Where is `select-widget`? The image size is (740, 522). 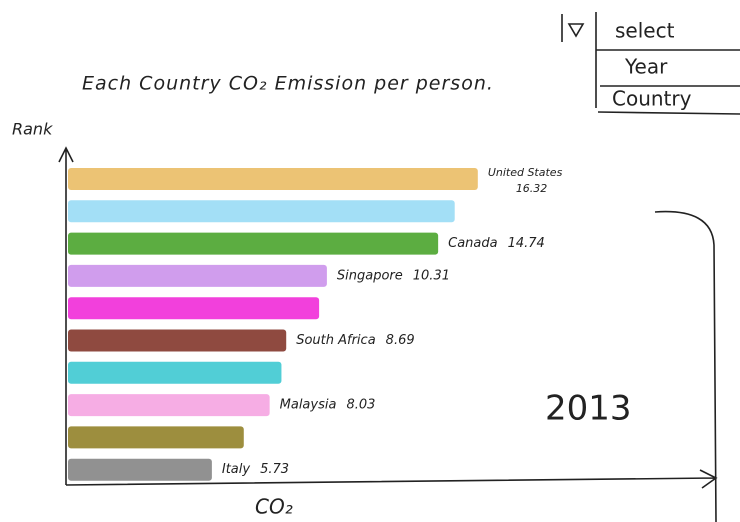
select-widget is located at coordinates (650, 63).